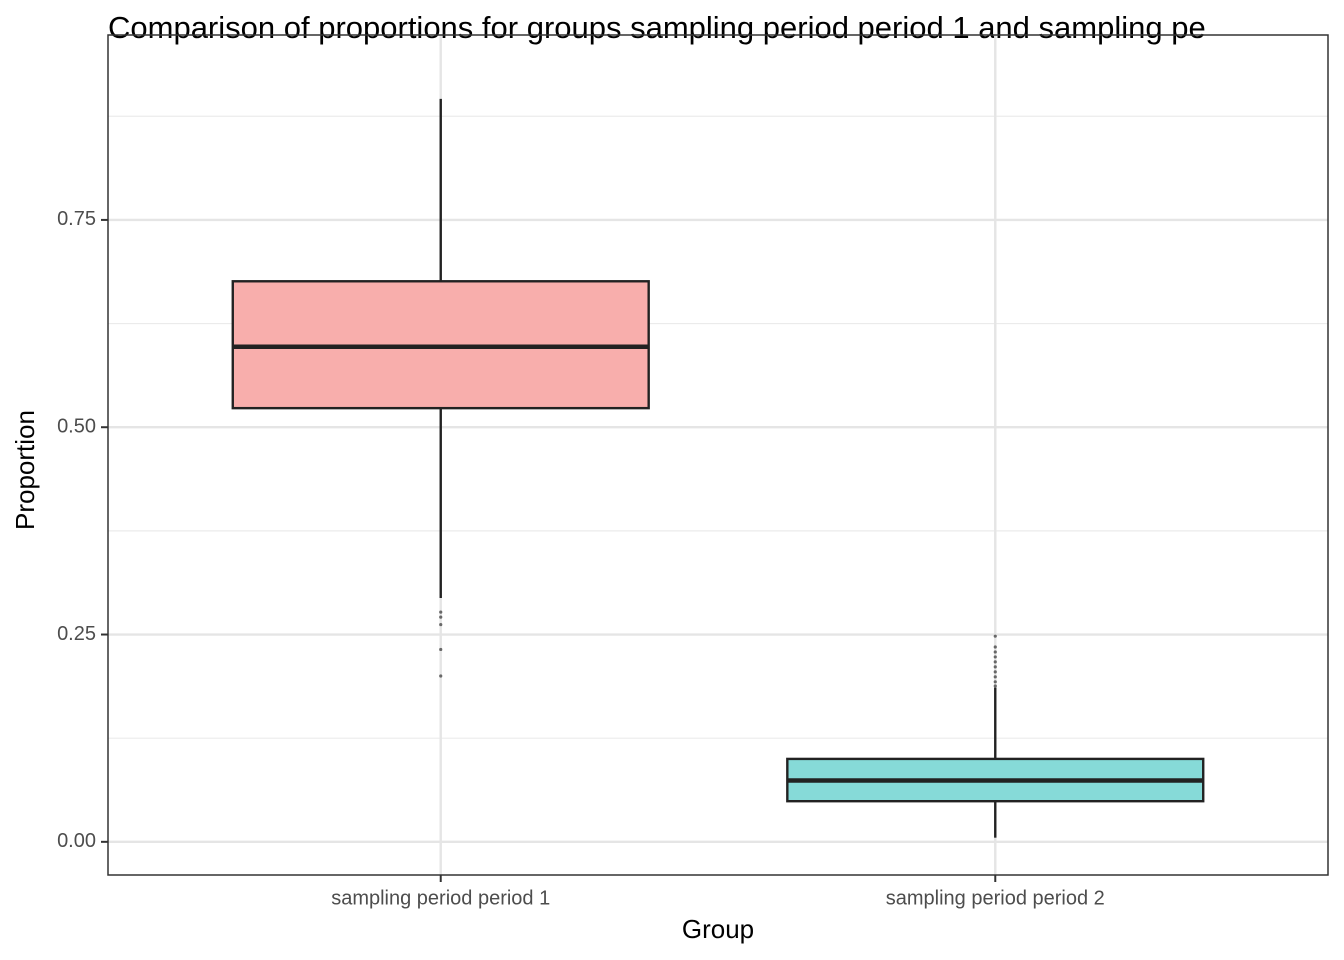 This screenshot has width=1344, height=960. What do you see at coordinates (25, 470) in the screenshot?
I see `y-axis-title: Proportion` at bounding box center [25, 470].